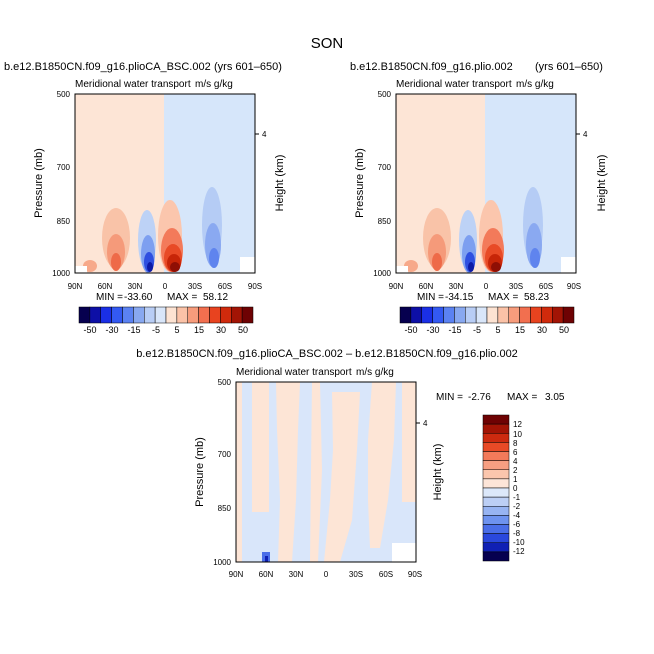 The image size is (654, 654). Describe the element at coordinates (266, 574) in the screenshot. I see `x-tick-label: 60N` at that location.